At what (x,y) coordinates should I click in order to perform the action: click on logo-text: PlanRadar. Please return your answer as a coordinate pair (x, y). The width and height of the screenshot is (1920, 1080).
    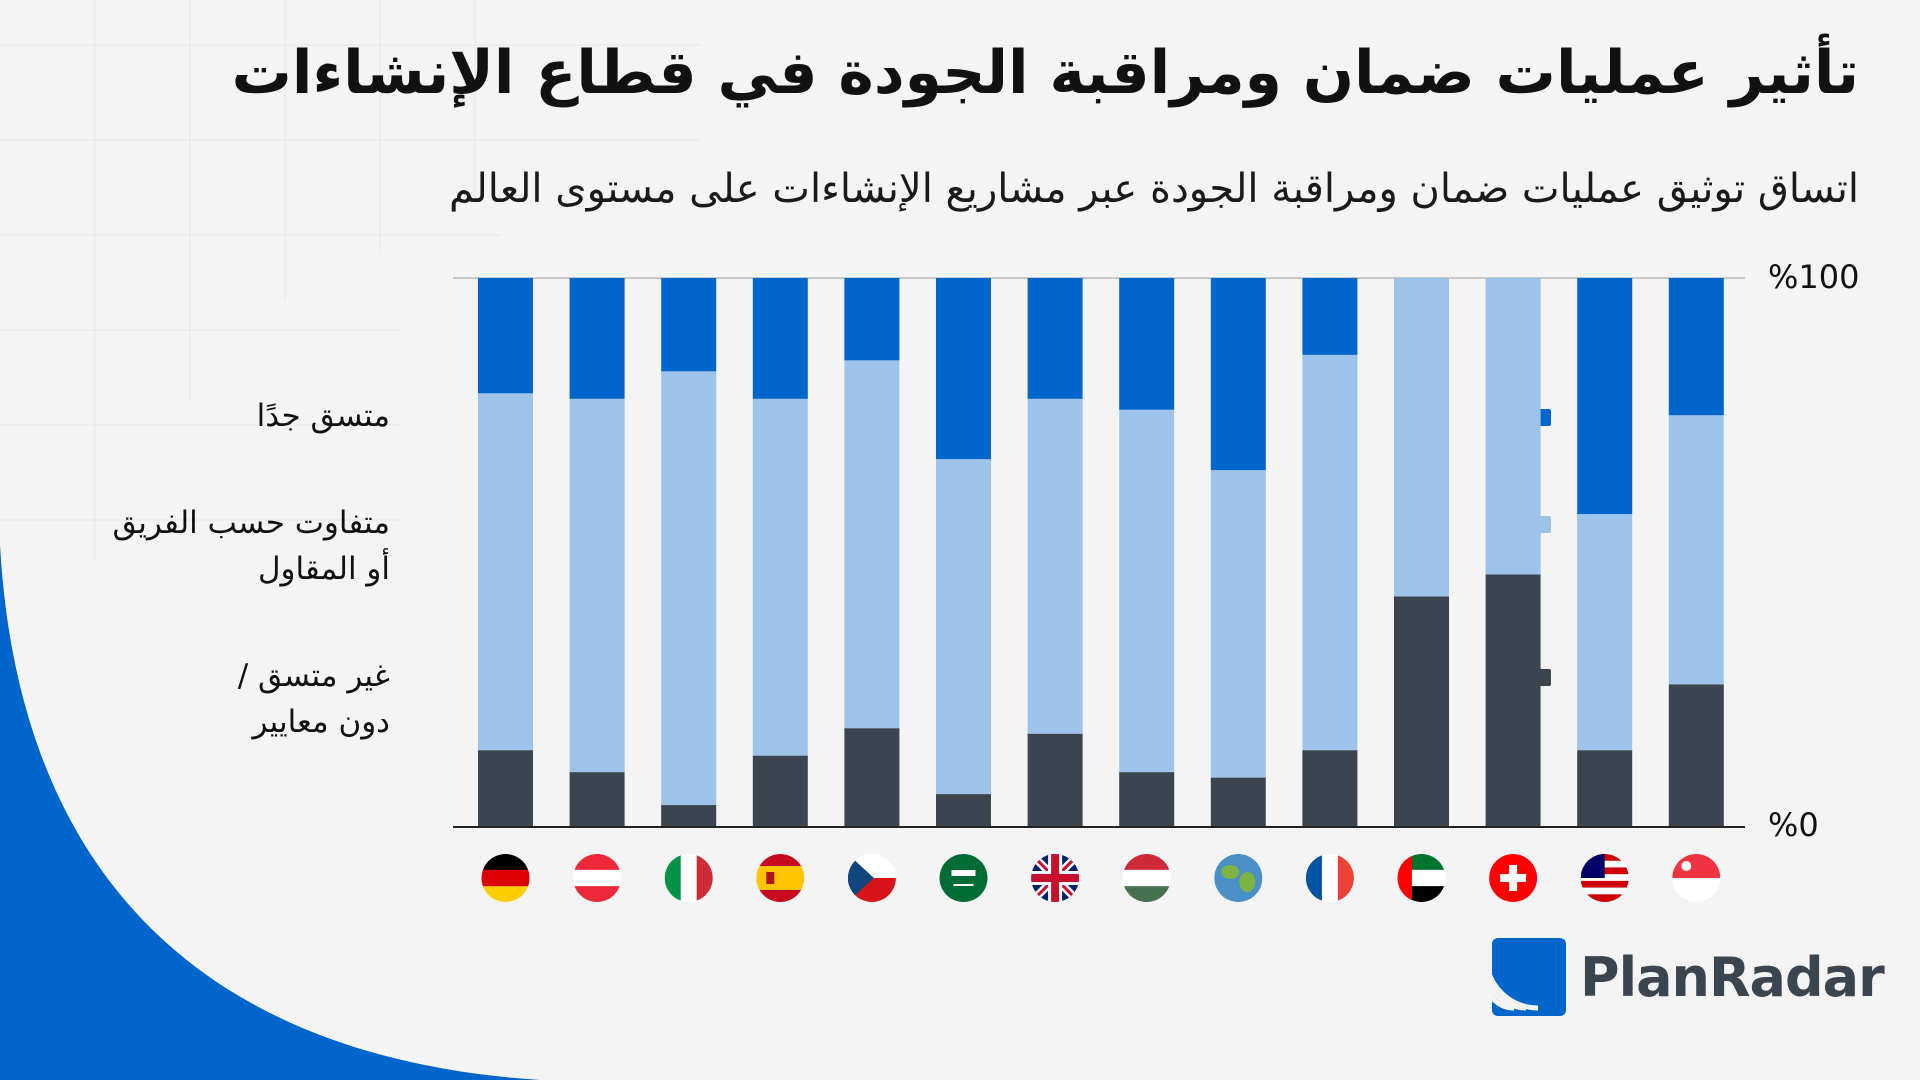
    Looking at the image, I should click on (1732, 977).